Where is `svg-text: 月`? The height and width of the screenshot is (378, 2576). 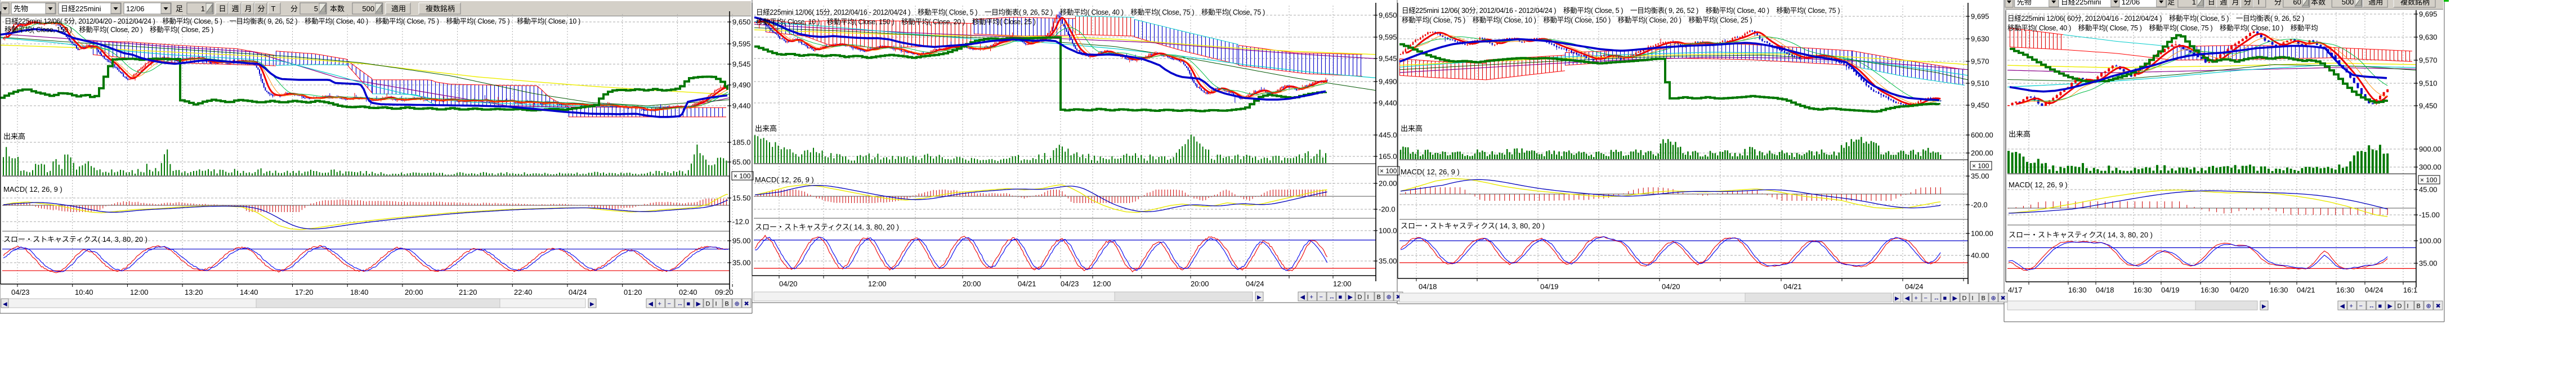
svg-text: 月 is located at coordinates (248, 8).